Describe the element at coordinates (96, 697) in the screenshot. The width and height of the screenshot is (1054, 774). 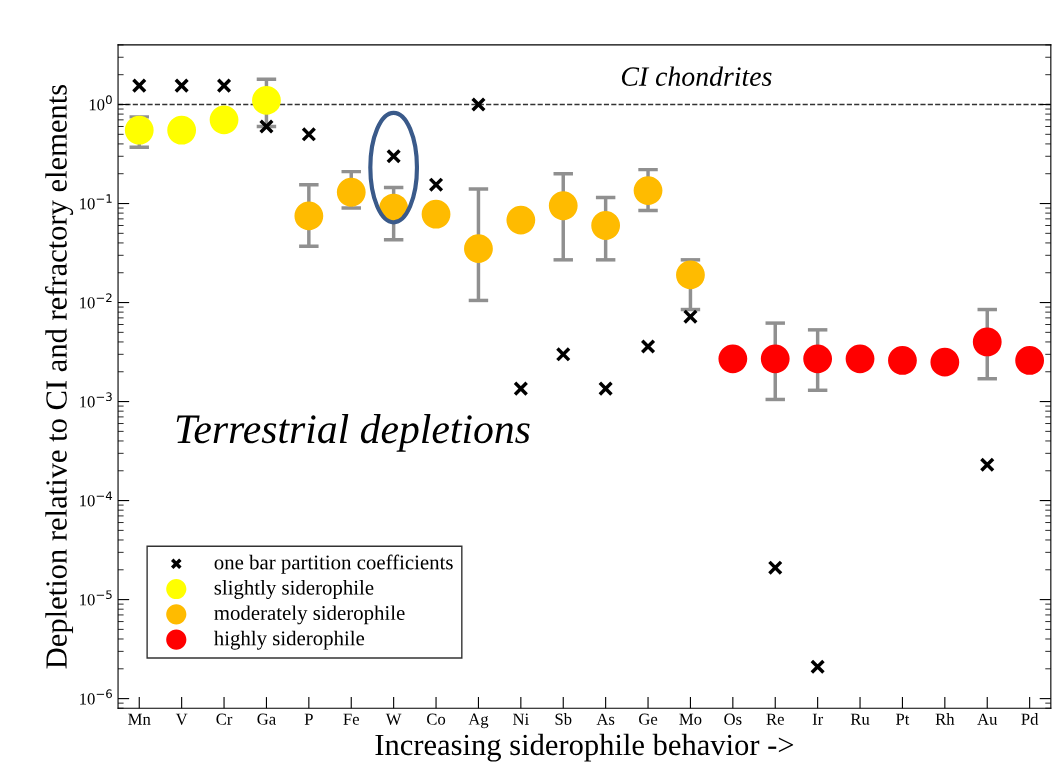
I see `y-tick-label: 10$^{−6}$` at that location.